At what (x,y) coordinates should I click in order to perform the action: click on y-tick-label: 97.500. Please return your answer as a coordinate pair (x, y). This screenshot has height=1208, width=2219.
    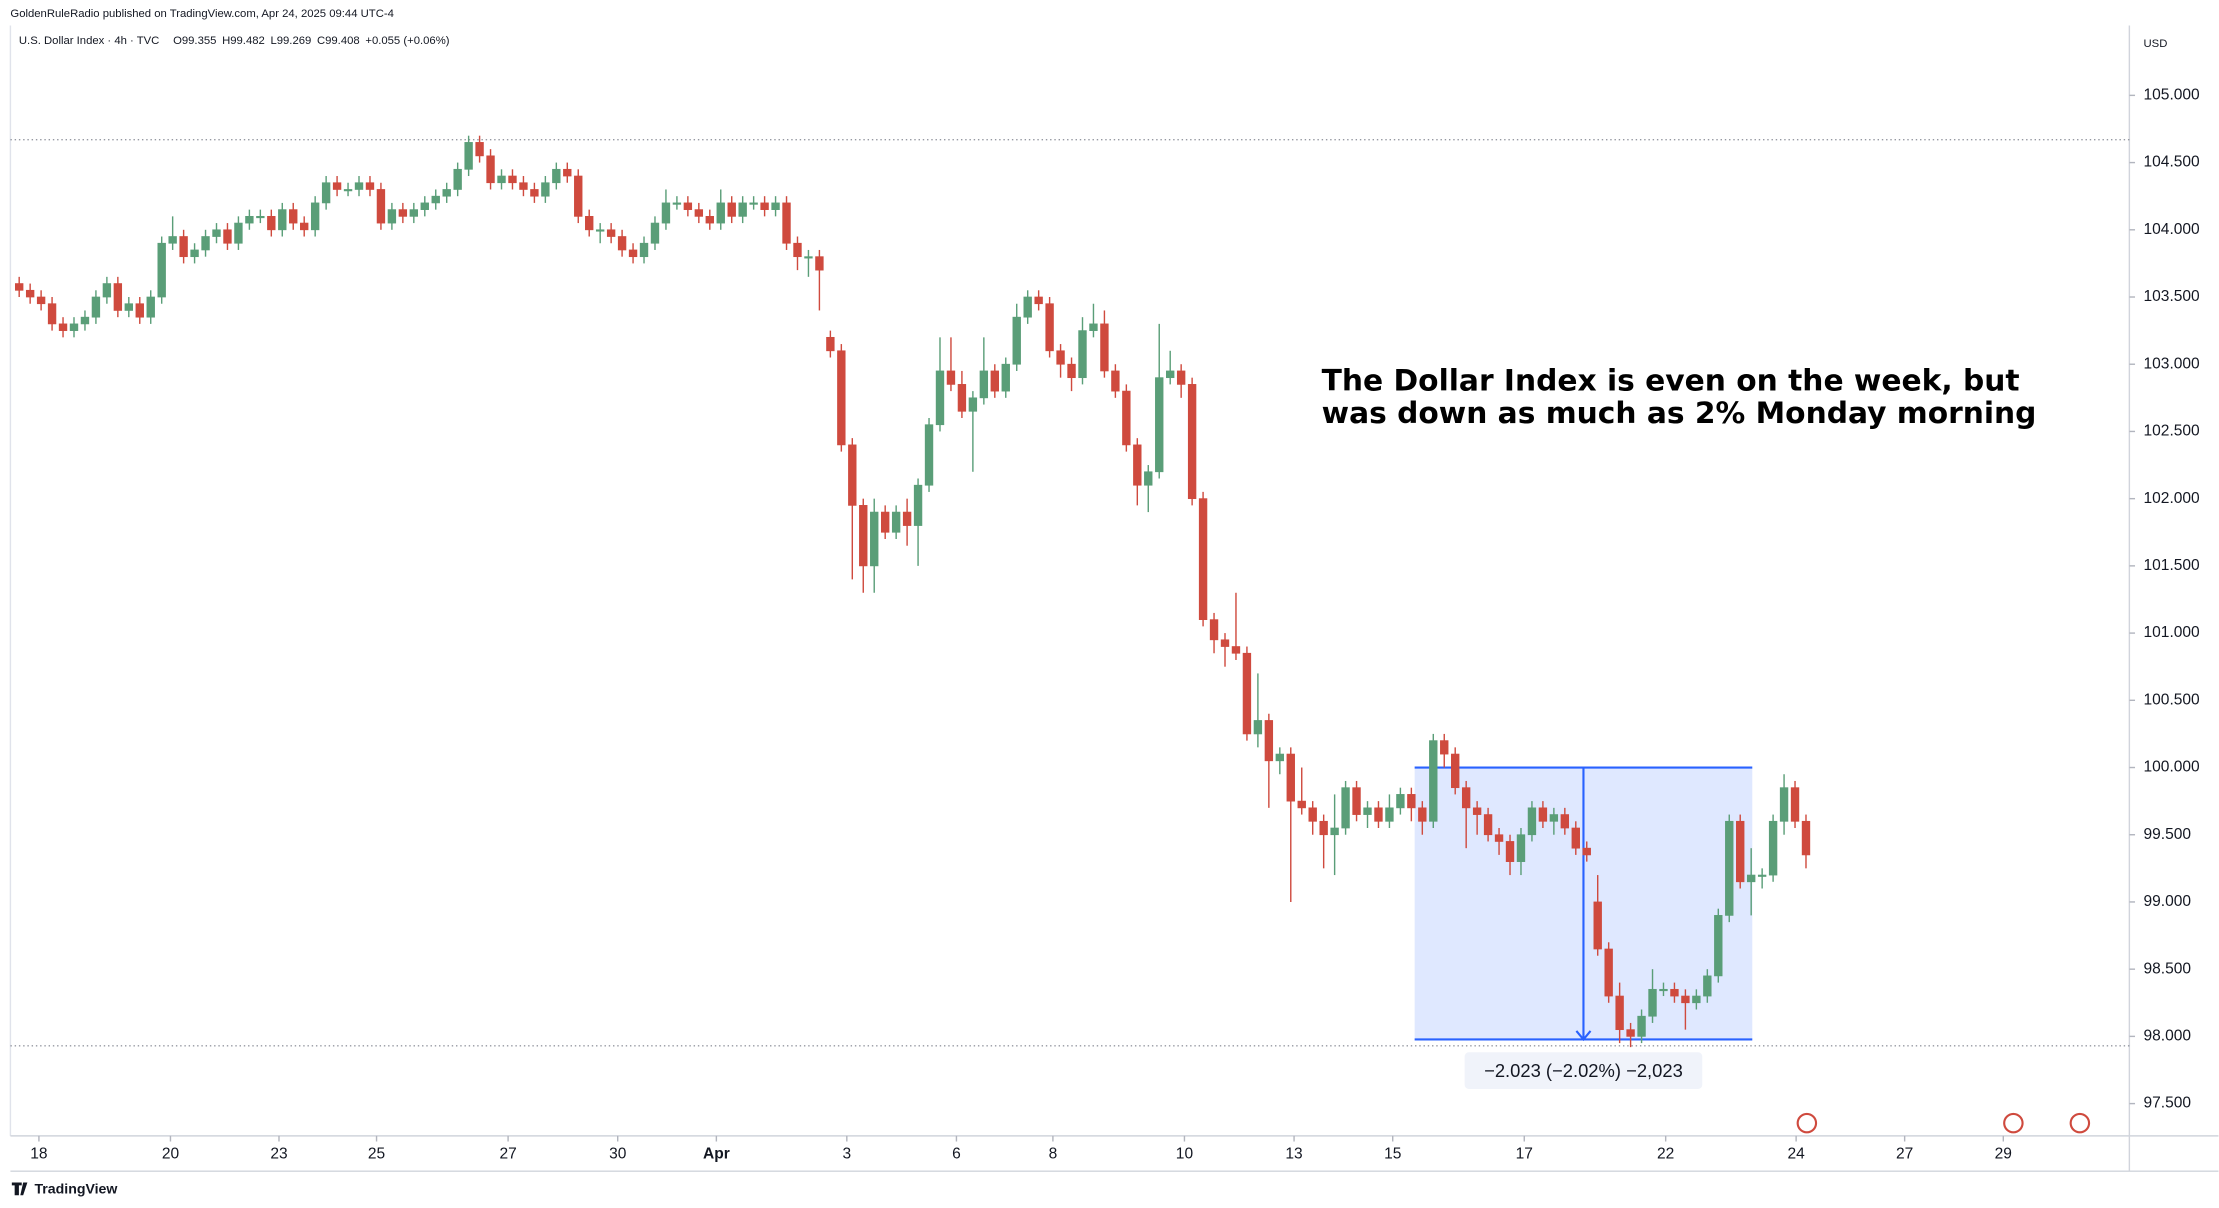
    Looking at the image, I should click on (2168, 1103).